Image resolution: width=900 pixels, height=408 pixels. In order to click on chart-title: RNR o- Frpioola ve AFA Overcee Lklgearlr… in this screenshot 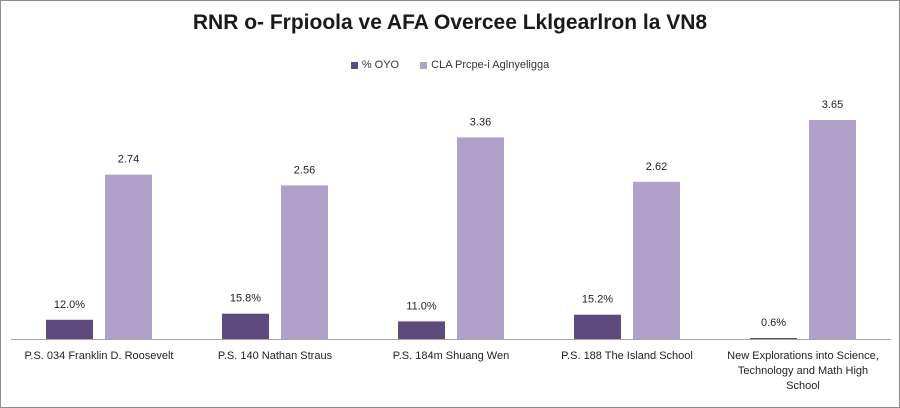, I will do `click(450, 22)`.